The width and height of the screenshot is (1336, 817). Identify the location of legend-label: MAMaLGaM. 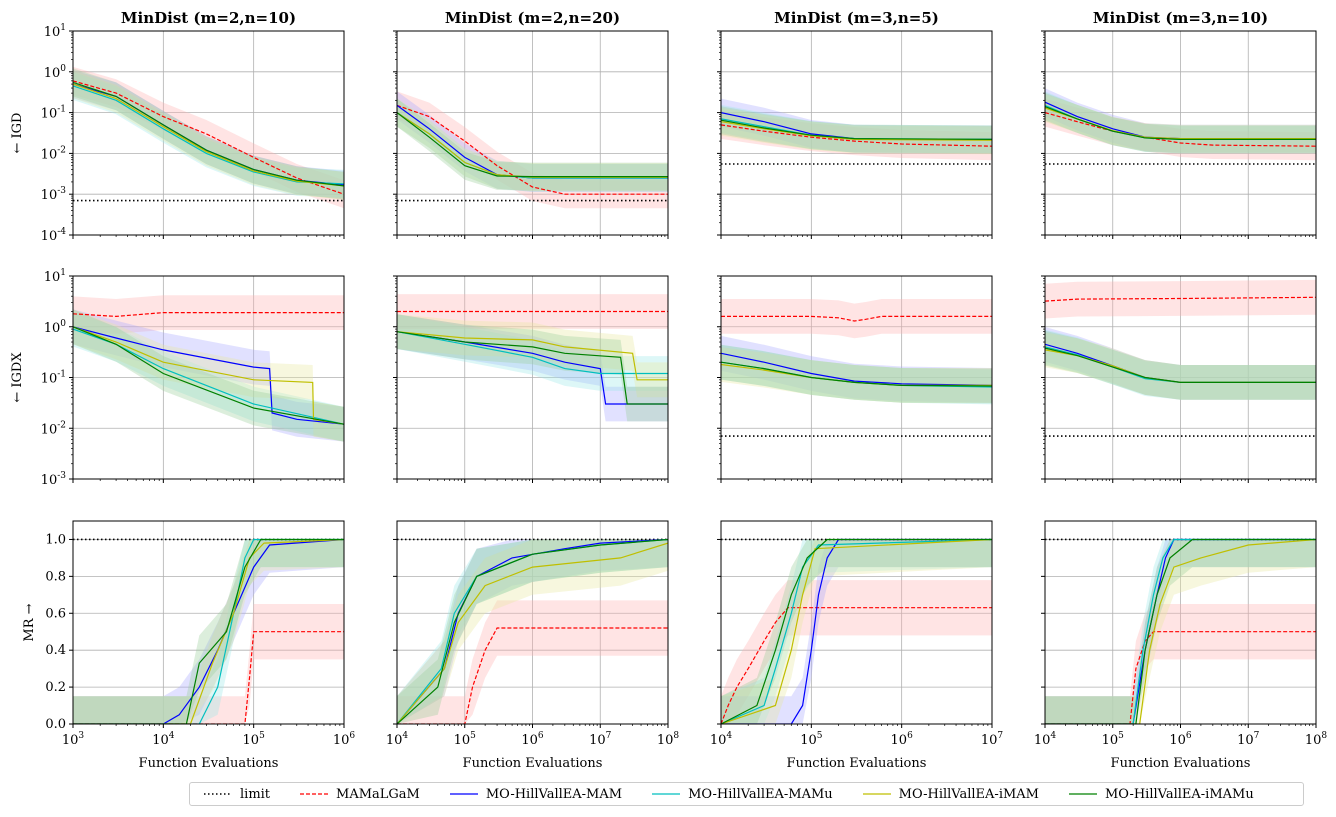
(378, 794).